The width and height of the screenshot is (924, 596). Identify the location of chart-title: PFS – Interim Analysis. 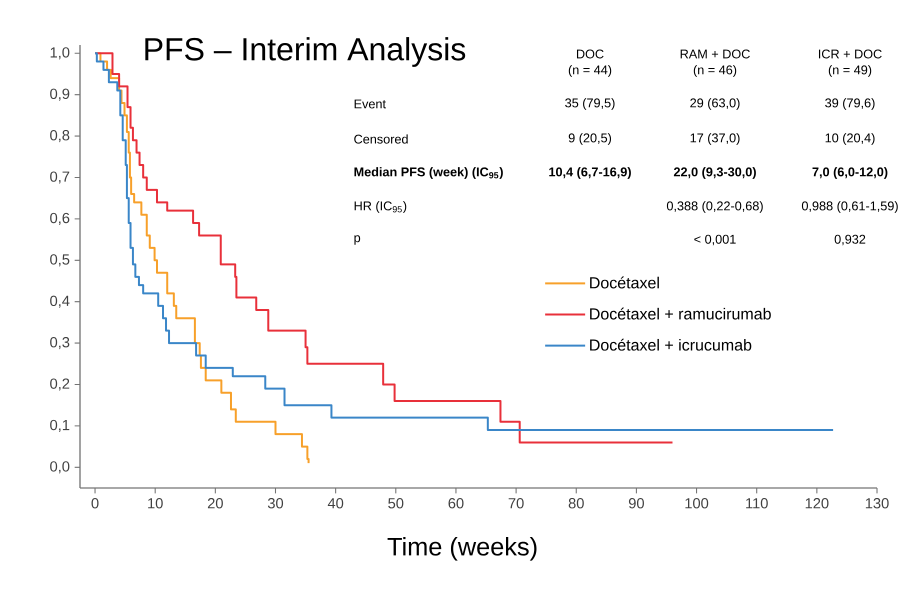
(305, 52).